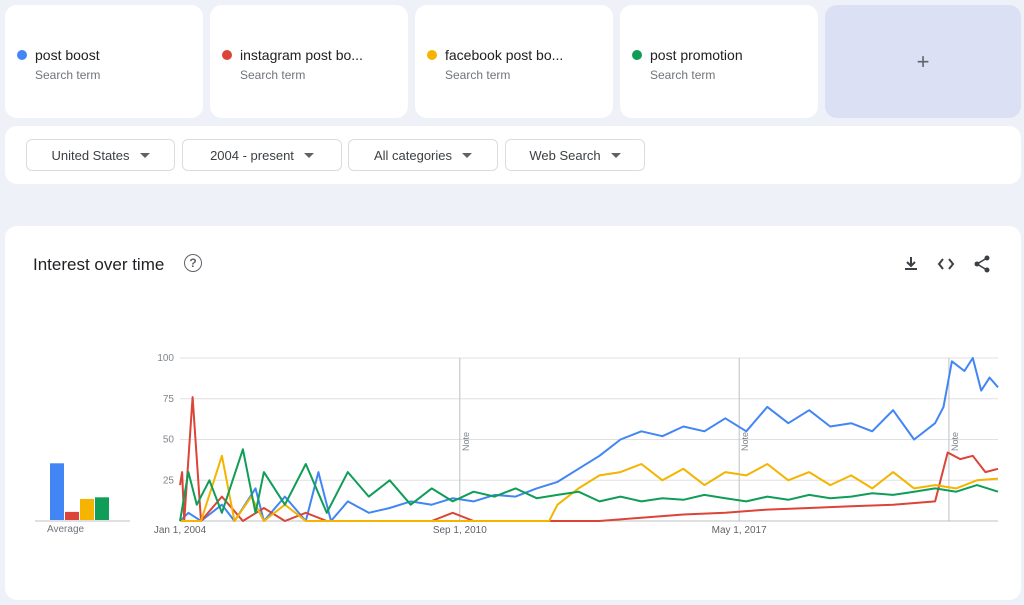 Image resolution: width=1024 pixels, height=605 pixels. I want to click on time-range-dropdown: 2004 - present, so click(262, 155).